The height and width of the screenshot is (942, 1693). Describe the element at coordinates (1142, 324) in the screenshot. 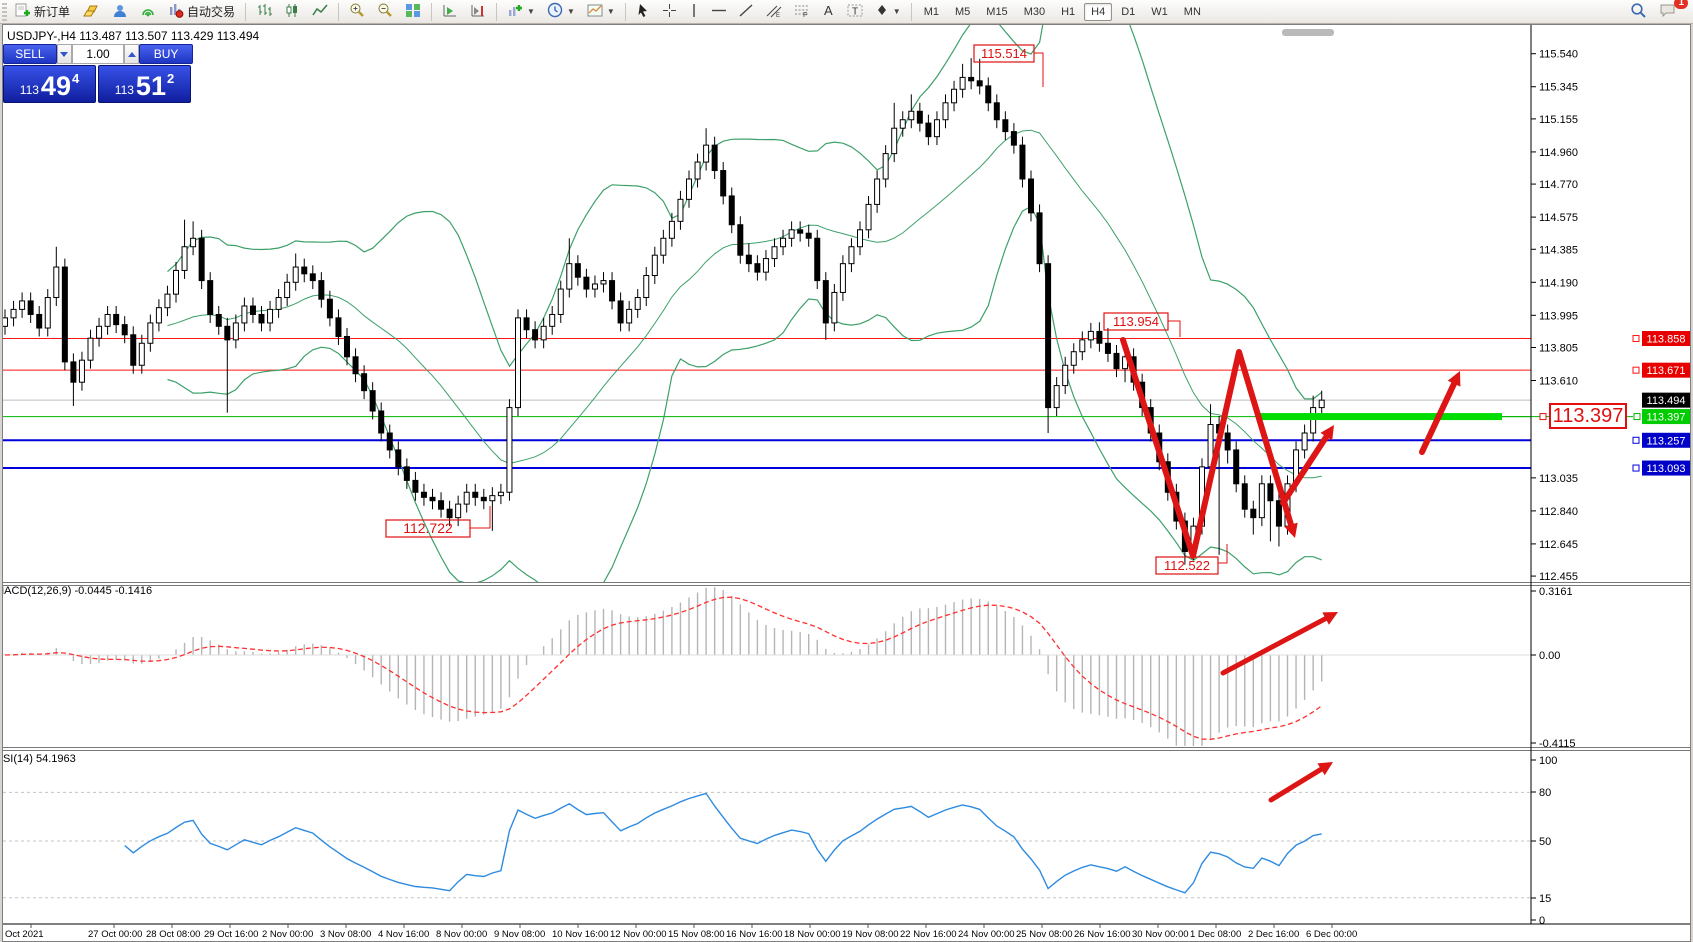

I see `price-annotation-113.954: 113.954` at that location.